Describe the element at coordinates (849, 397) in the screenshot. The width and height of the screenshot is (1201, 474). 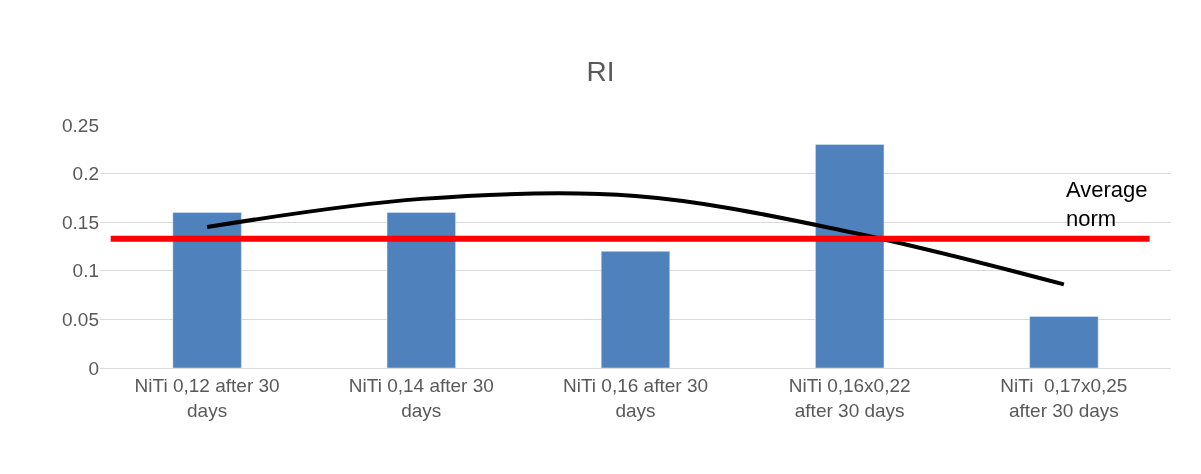
I see `x-tick-label: NiTi 0,16x0,22 after 30 days` at that location.